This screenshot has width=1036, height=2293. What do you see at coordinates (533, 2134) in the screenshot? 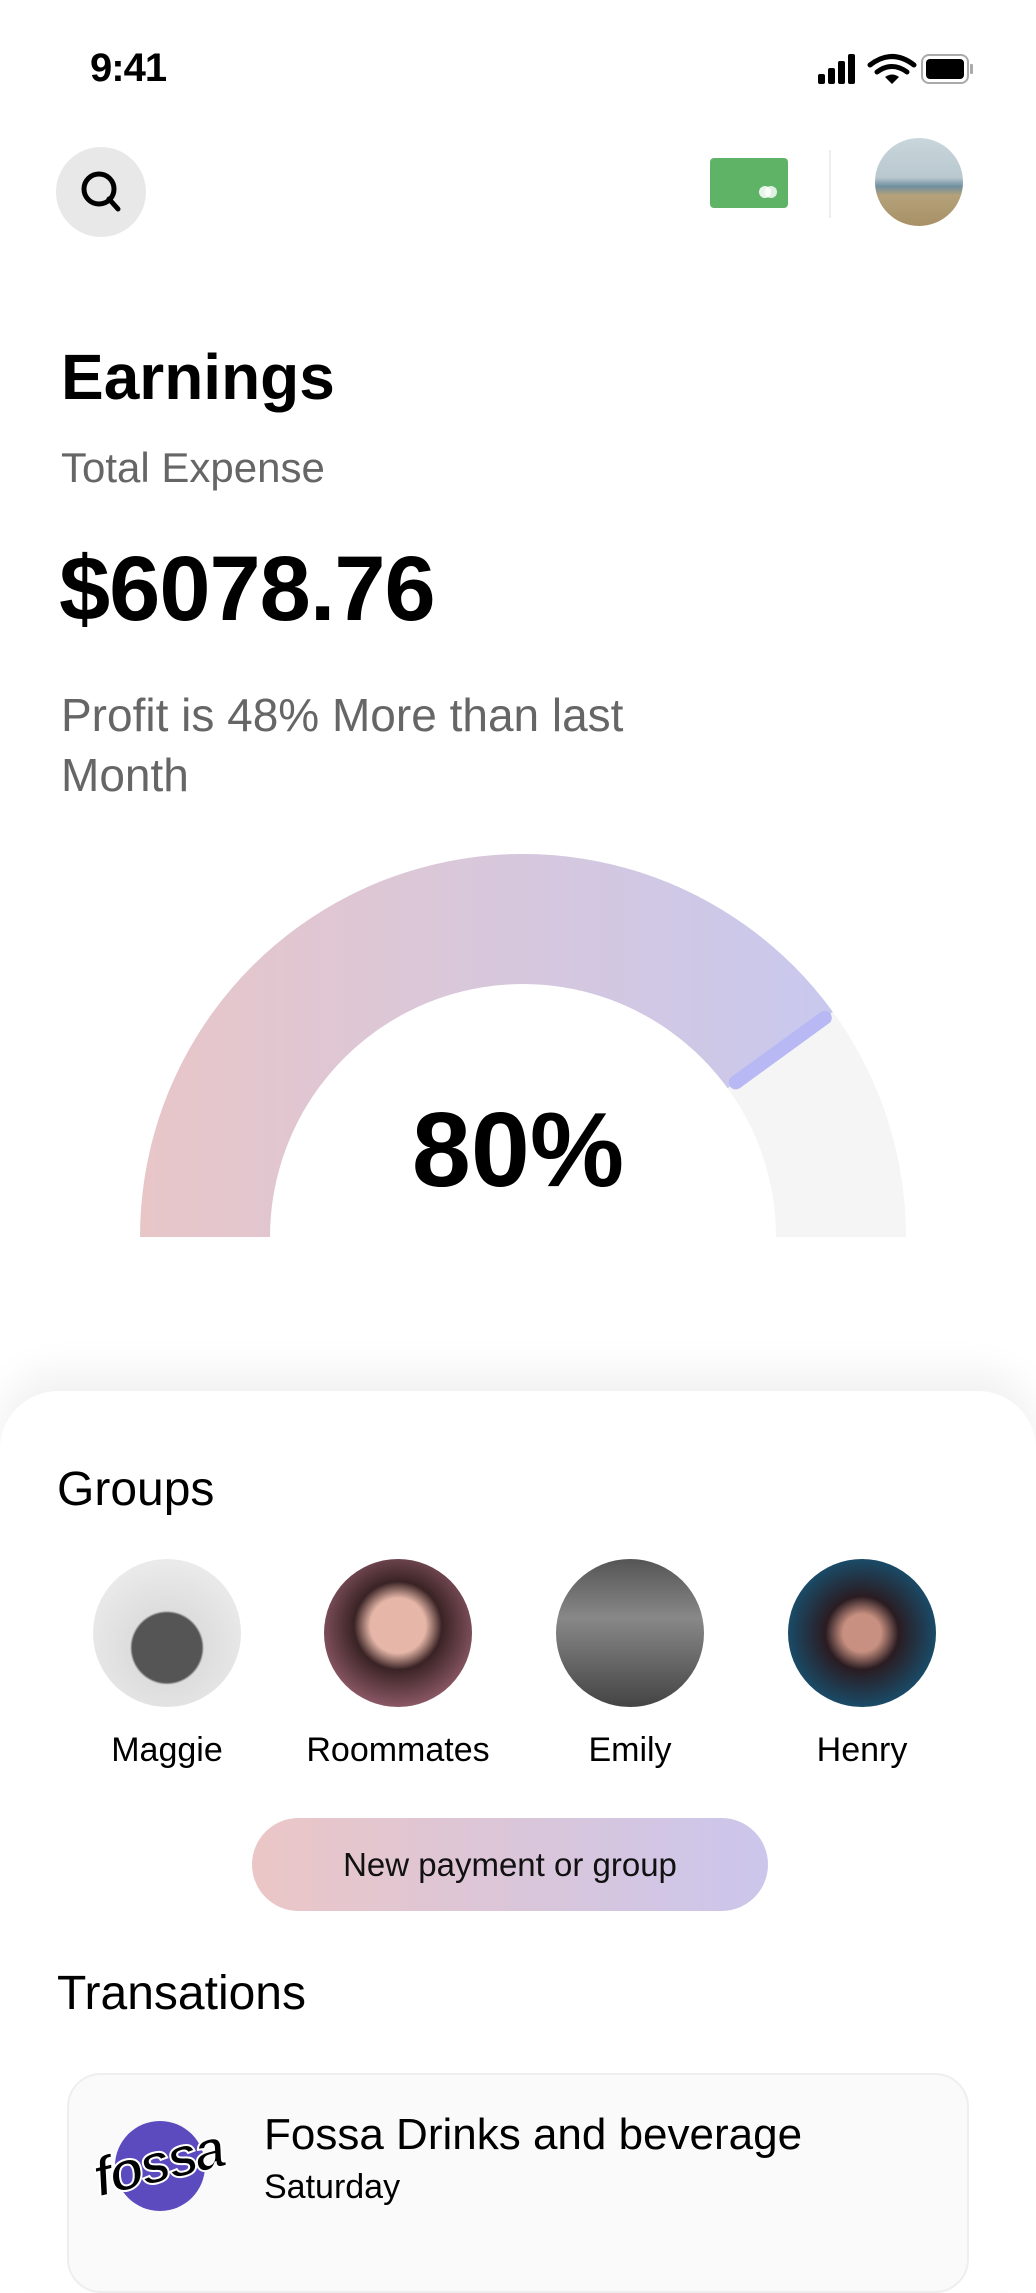
I see `transaction-title: Fossa Drinks and beverage` at bounding box center [533, 2134].